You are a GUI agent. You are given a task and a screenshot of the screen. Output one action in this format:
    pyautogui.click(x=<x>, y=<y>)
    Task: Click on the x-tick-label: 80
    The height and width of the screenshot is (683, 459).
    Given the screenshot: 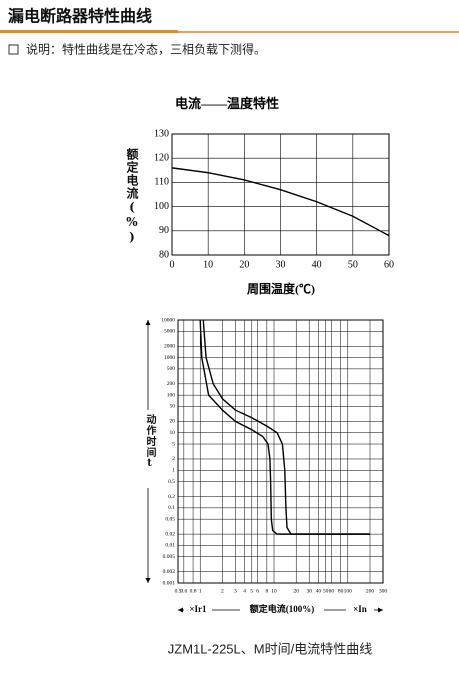 What is the action you would take?
    pyautogui.click(x=341, y=591)
    